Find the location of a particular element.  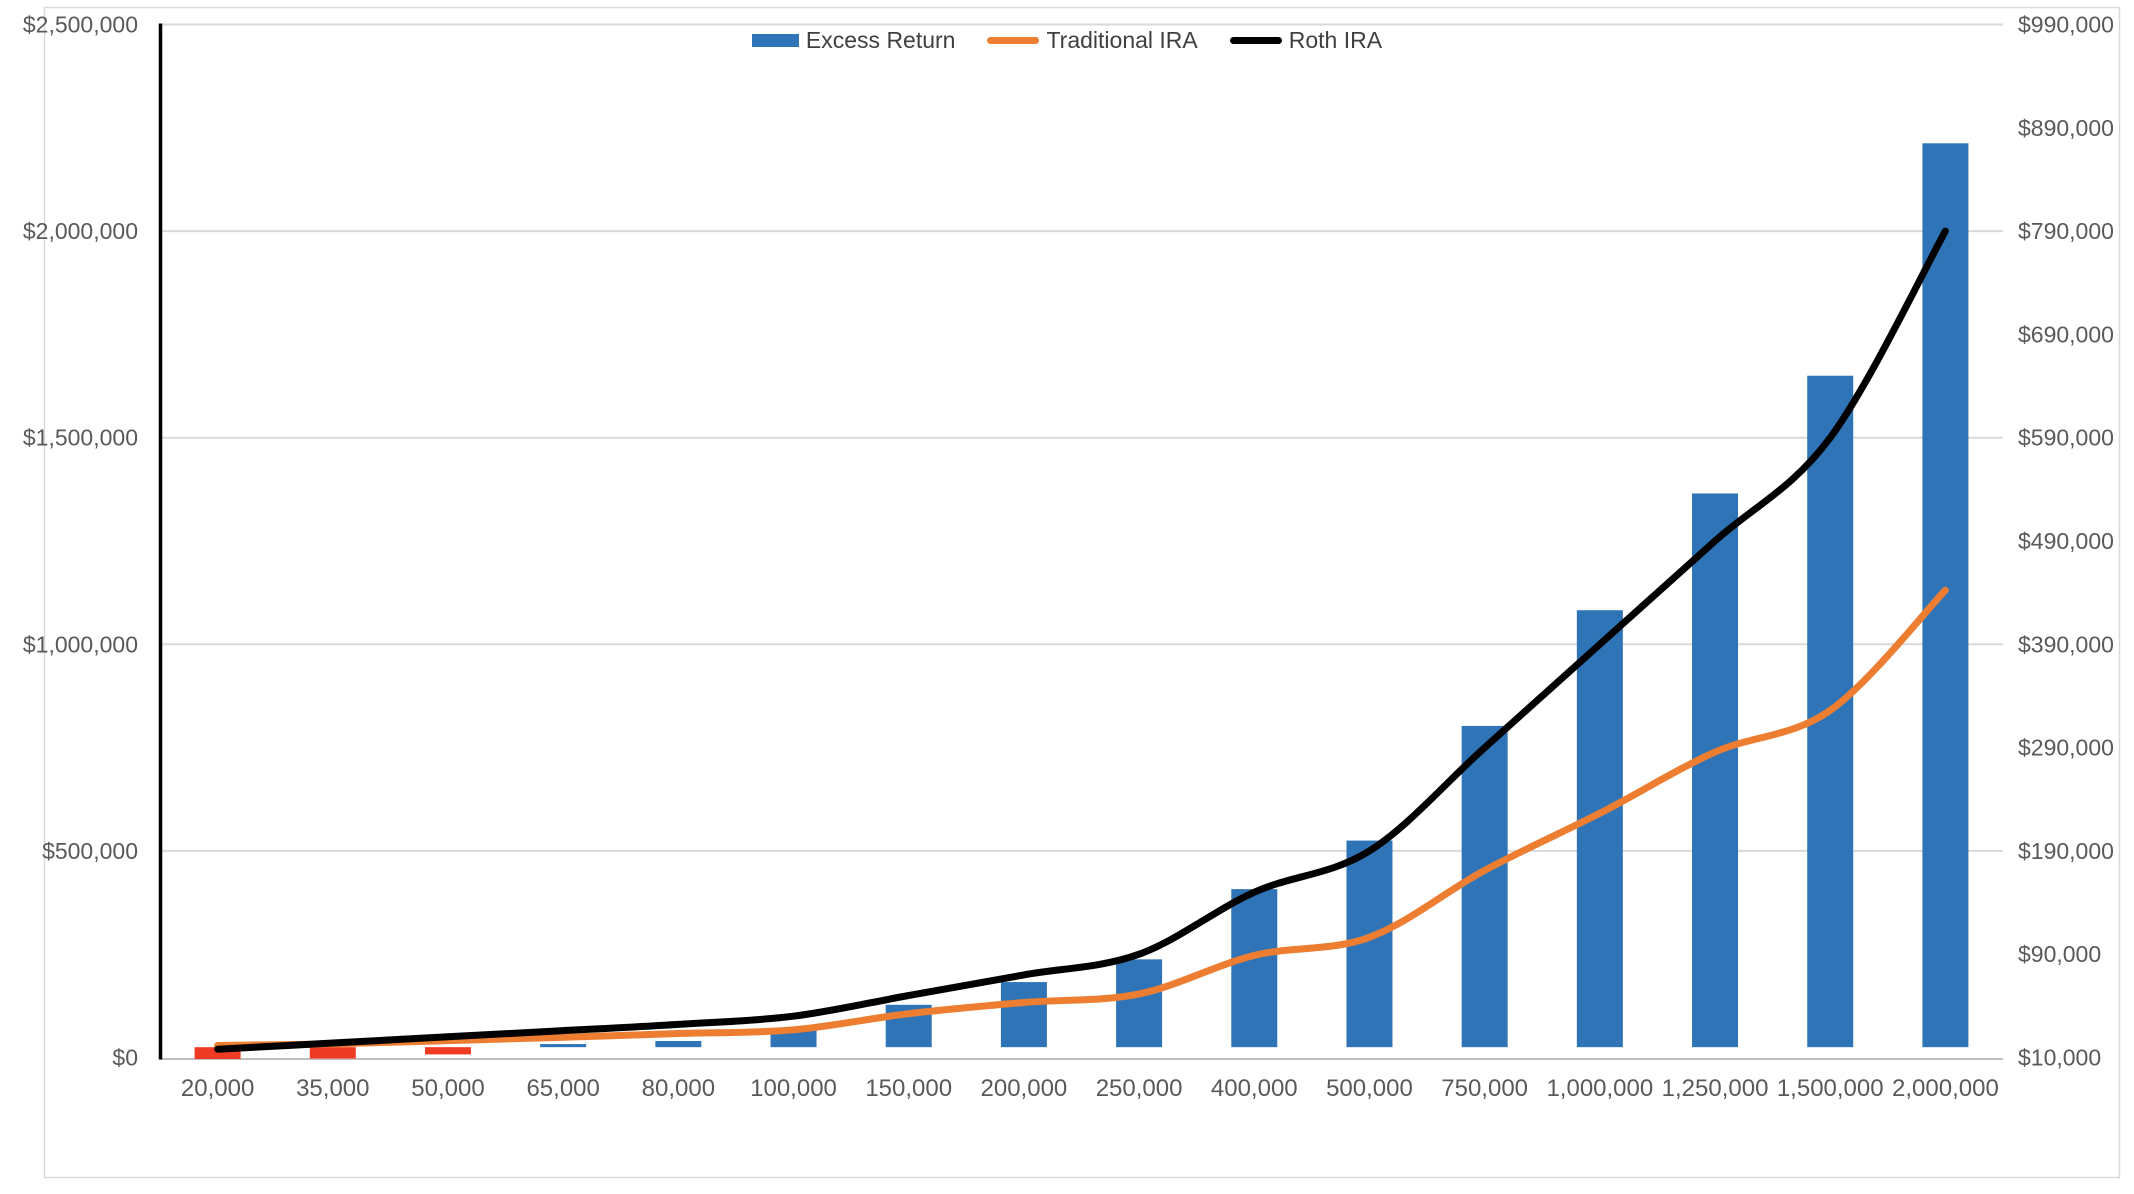

x-axis-category-label: 1,000,000 is located at coordinates (1599, 1088).